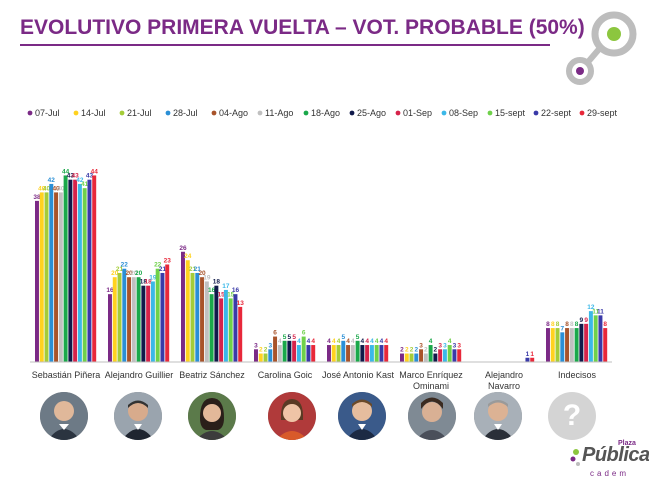 This screenshot has height=486, width=649. Describe the element at coordinates (212, 375) in the screenshot. I see `category-label: Beatriz Sánchez` at that location.